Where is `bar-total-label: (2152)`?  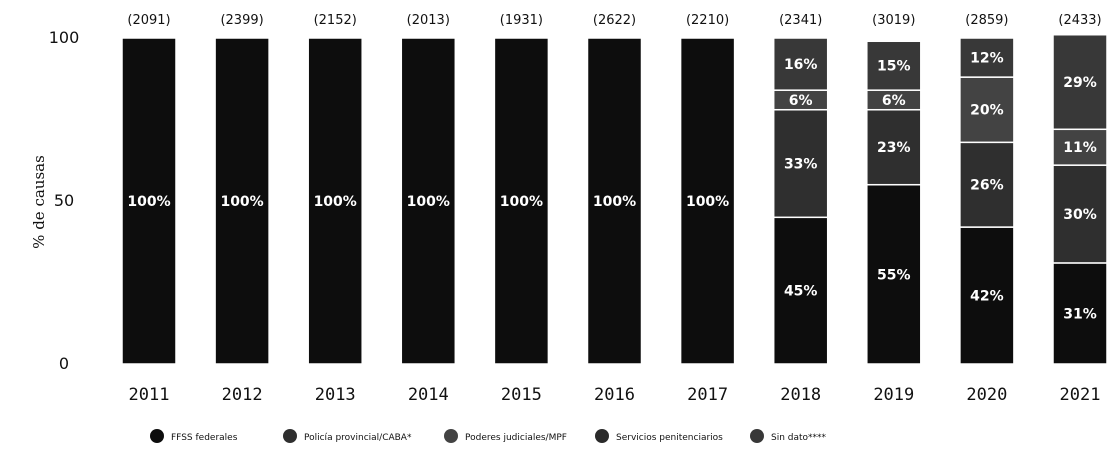 bar-total-label: (2152) is located at coordinates (335, 20).